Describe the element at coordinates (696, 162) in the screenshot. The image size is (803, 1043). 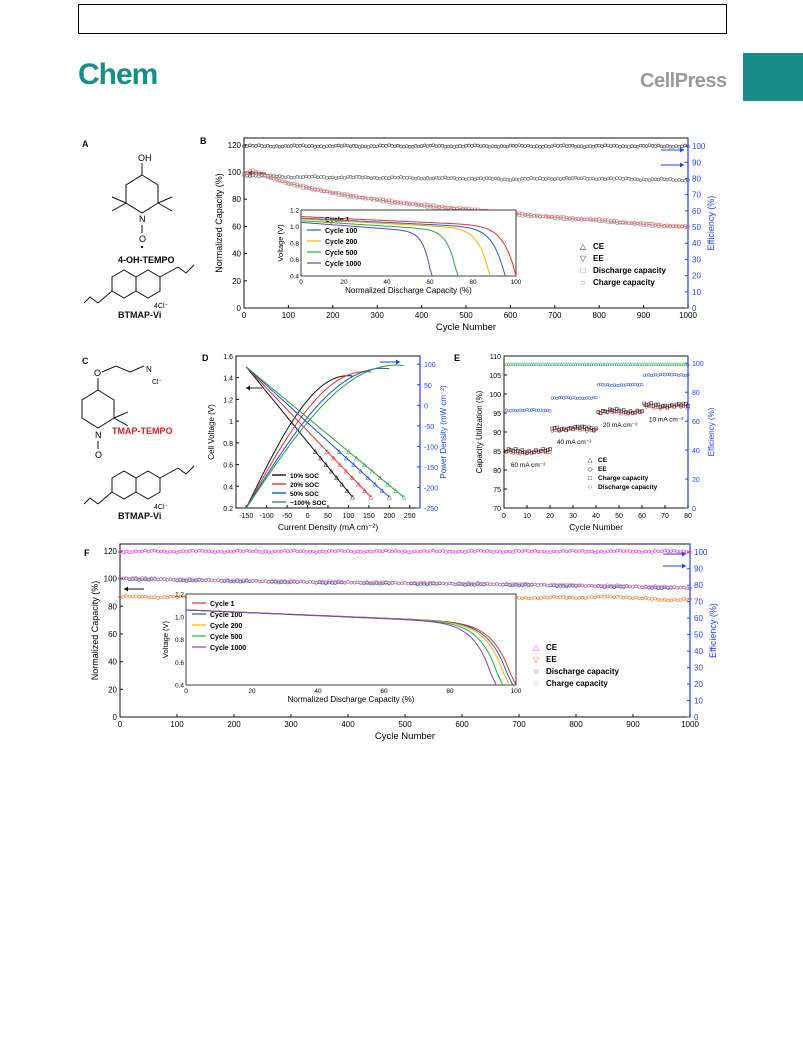
I see `y2-tick-label: 90` at that location.